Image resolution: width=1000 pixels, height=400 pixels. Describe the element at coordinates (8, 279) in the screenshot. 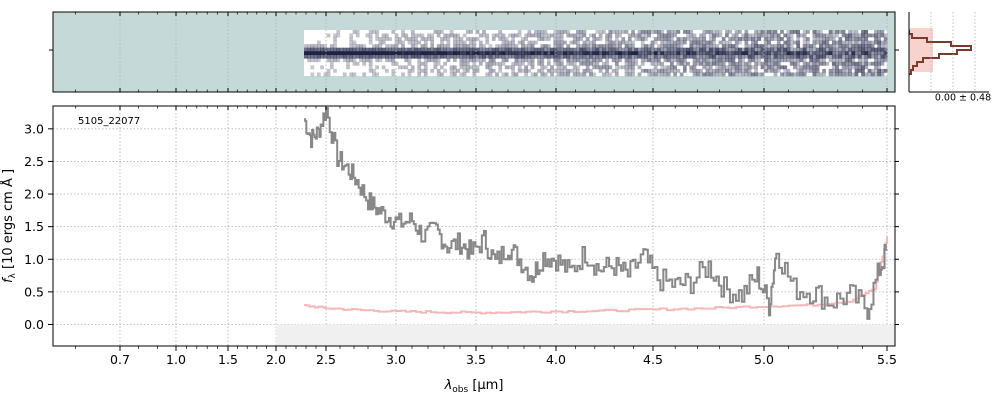

I see `y-axis-label-symbol: f` at that location.